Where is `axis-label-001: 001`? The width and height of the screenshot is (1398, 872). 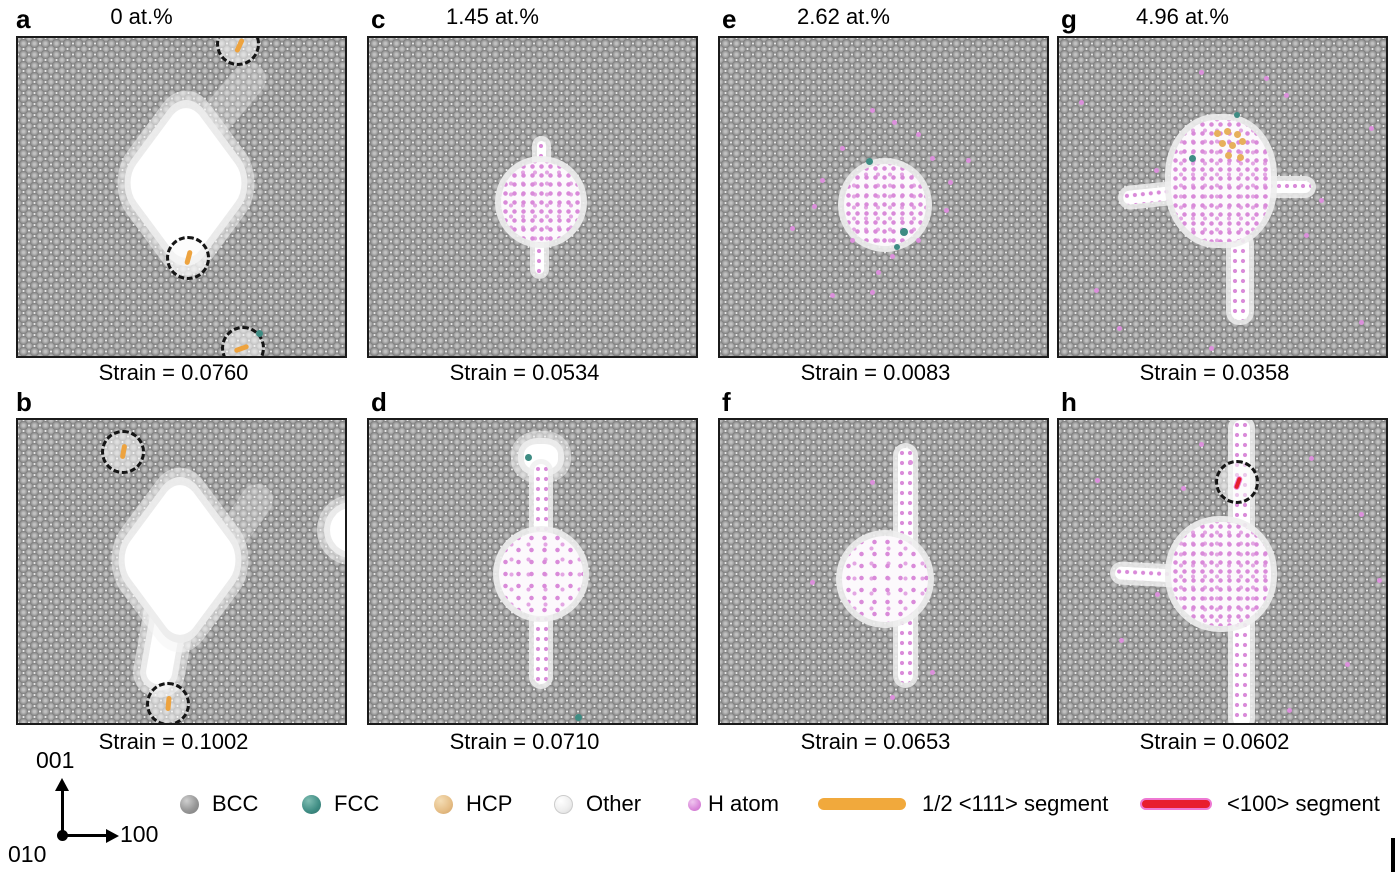
axis-label-001: 001 is located at coordinates (55, 760).